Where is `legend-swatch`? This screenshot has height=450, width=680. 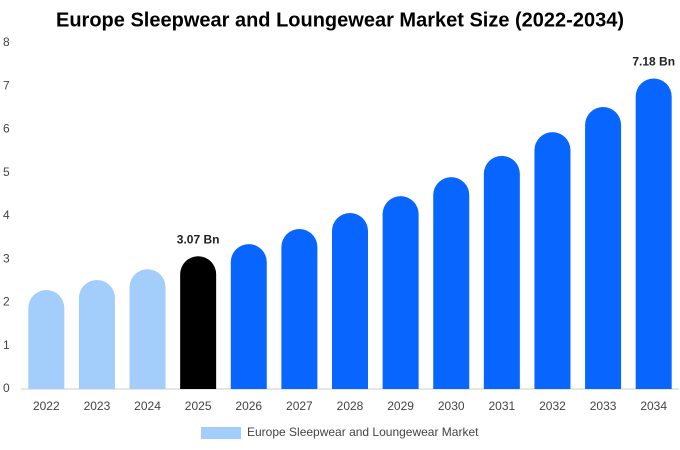
legend-swatch is located at coordinates (221, 433).